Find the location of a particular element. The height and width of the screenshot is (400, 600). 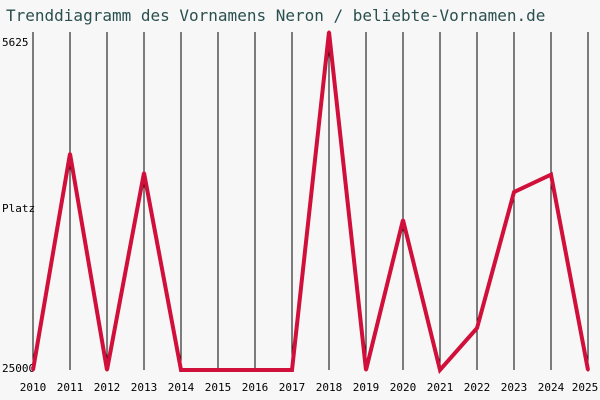

x-tick-label-2020: 2020 is located at coordinates (403, 387).